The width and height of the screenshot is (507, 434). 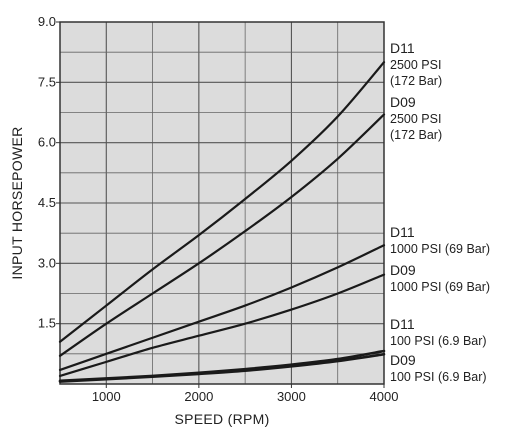 I want to click on series-label-6: D09 100 PSI (6.9 Bar), so click(x=438, y=368).